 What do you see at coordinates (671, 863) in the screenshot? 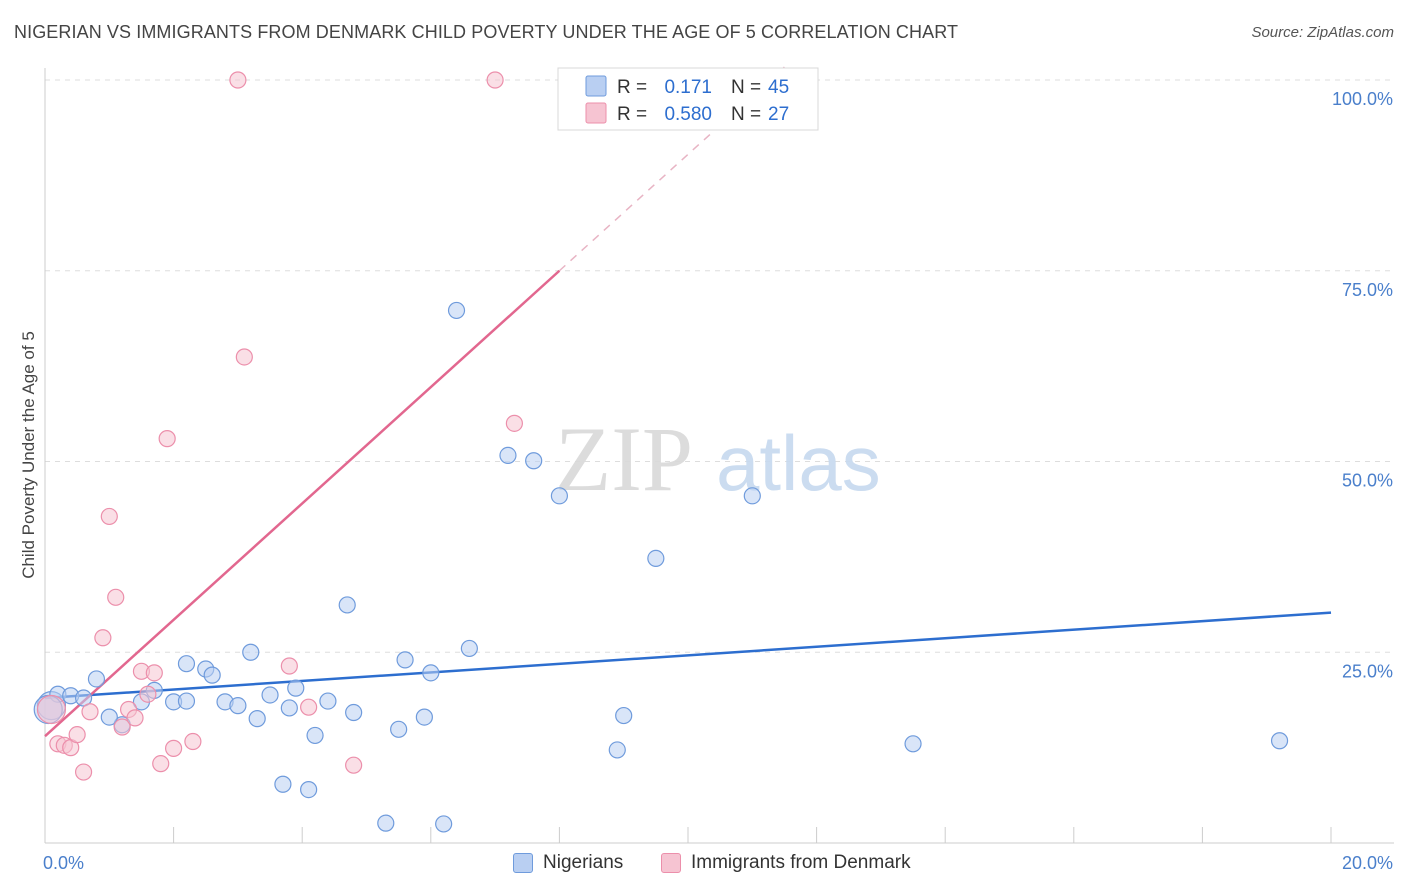
I see `bottom-legend-swatch-pink` at bounding box center [671, 863].